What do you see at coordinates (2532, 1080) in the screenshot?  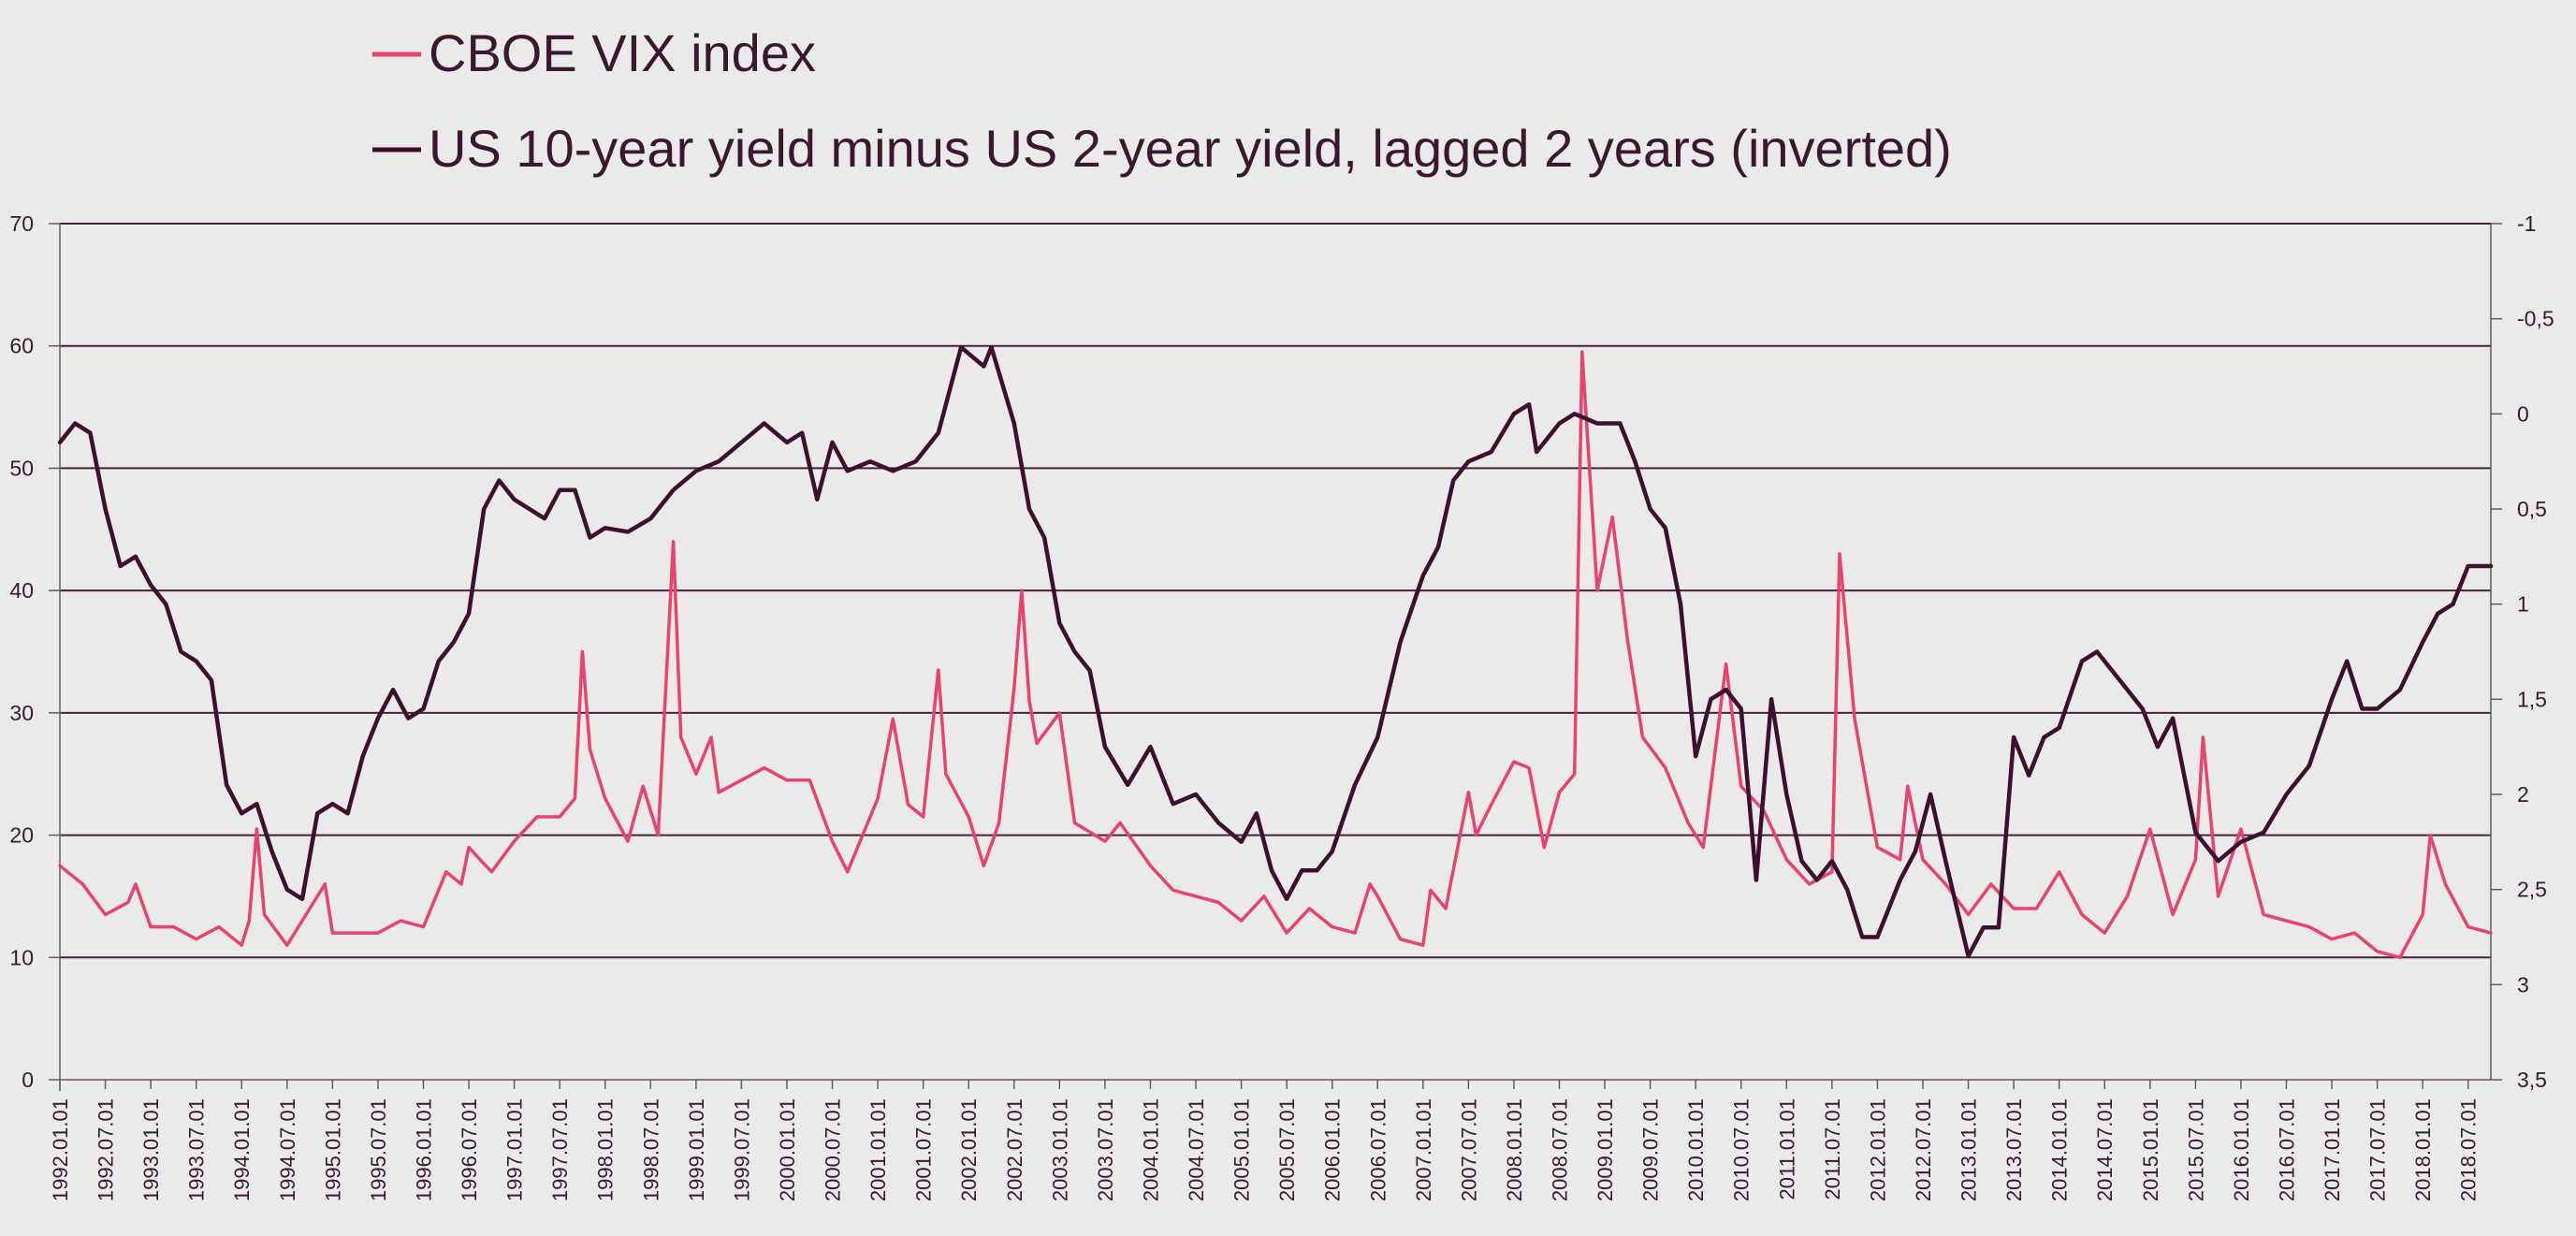 I see `right-axis-tick-label: 3,5` at bounding box center [2532, 1080].